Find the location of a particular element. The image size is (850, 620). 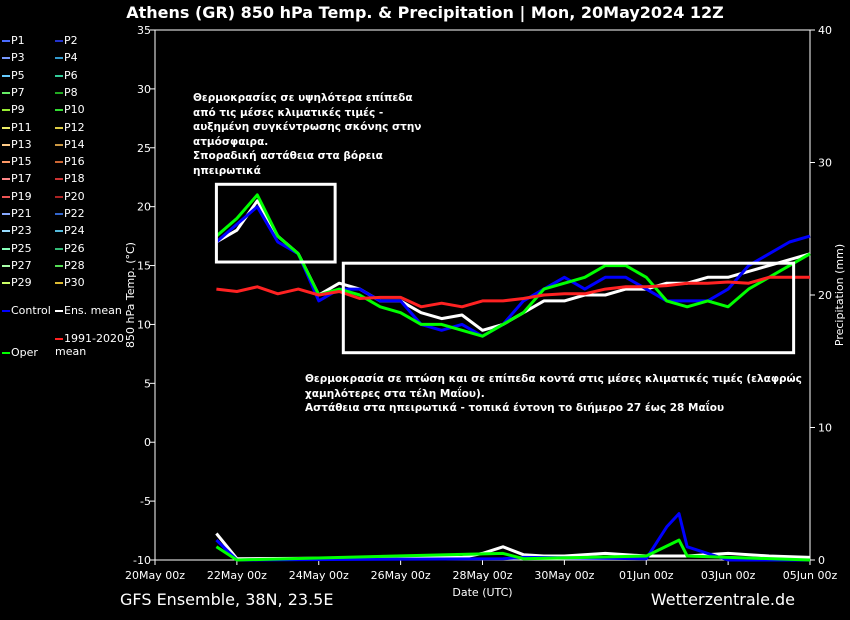

y2-tick-label: 10 is located at coordinates (825, 428).